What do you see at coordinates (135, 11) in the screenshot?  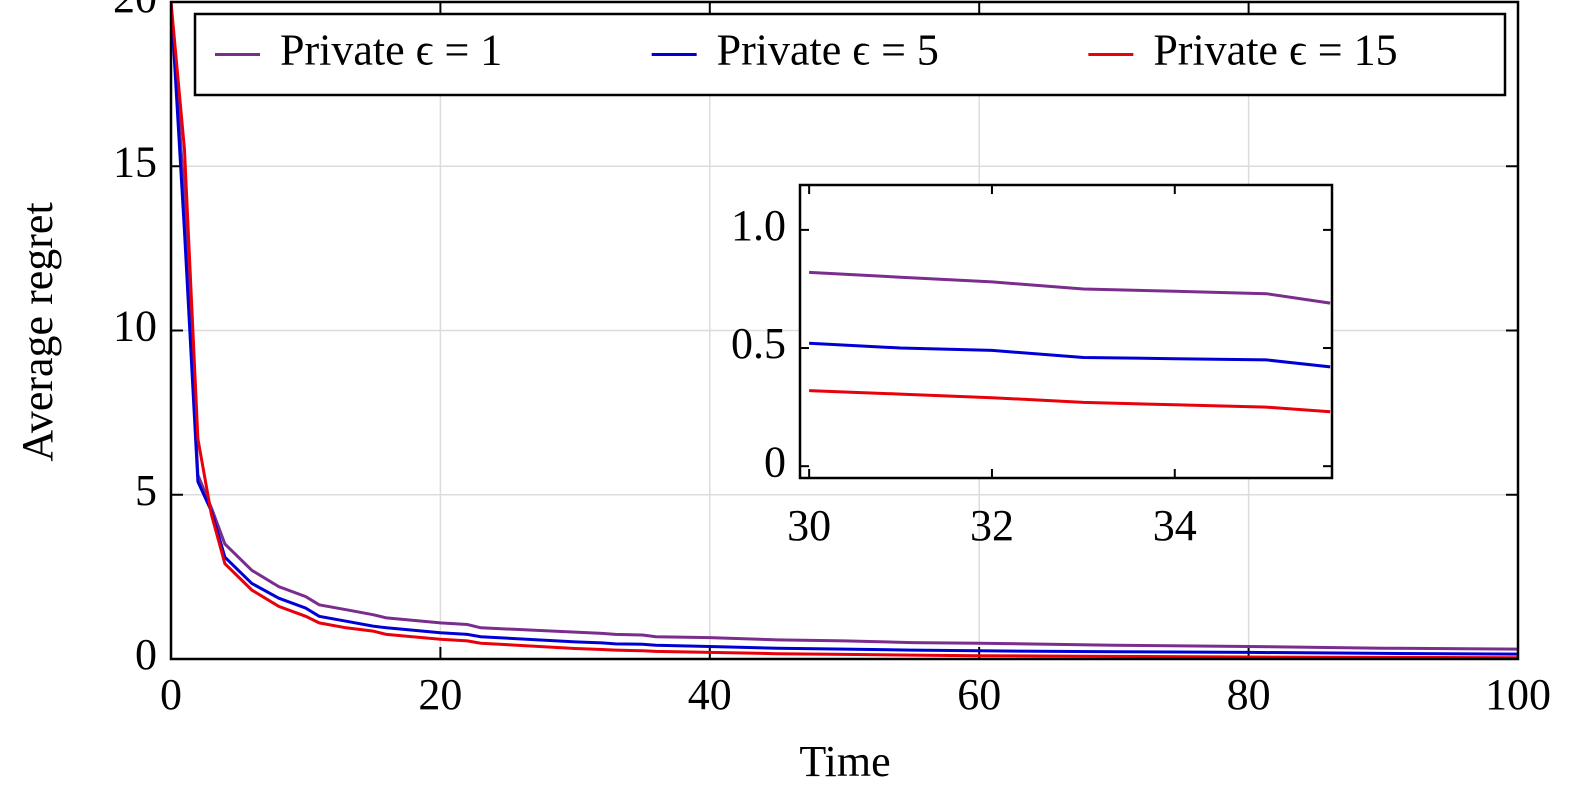 I see `y-tick-label: 20` at bounding box center [135, 11].